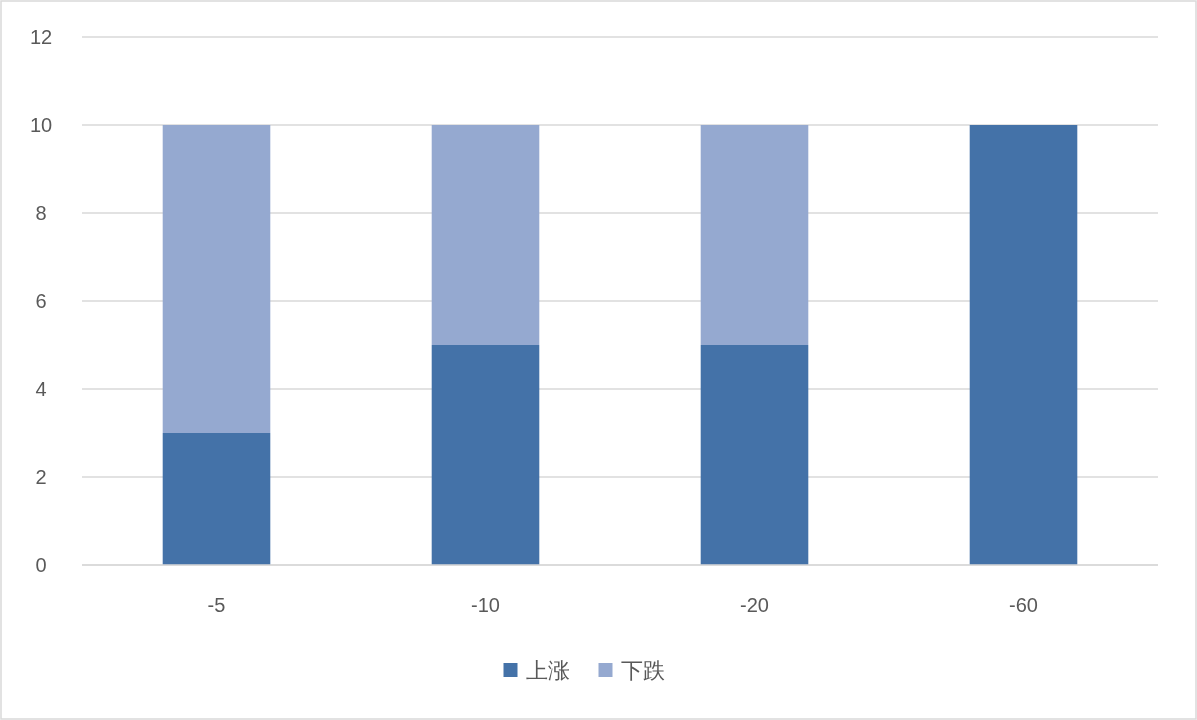 This screenshot has height=720, width=1197. What do you see at coordinates (41, 37) in the screenshot?
I see `y-tick-label: 12` at bounding box center [41, 37].